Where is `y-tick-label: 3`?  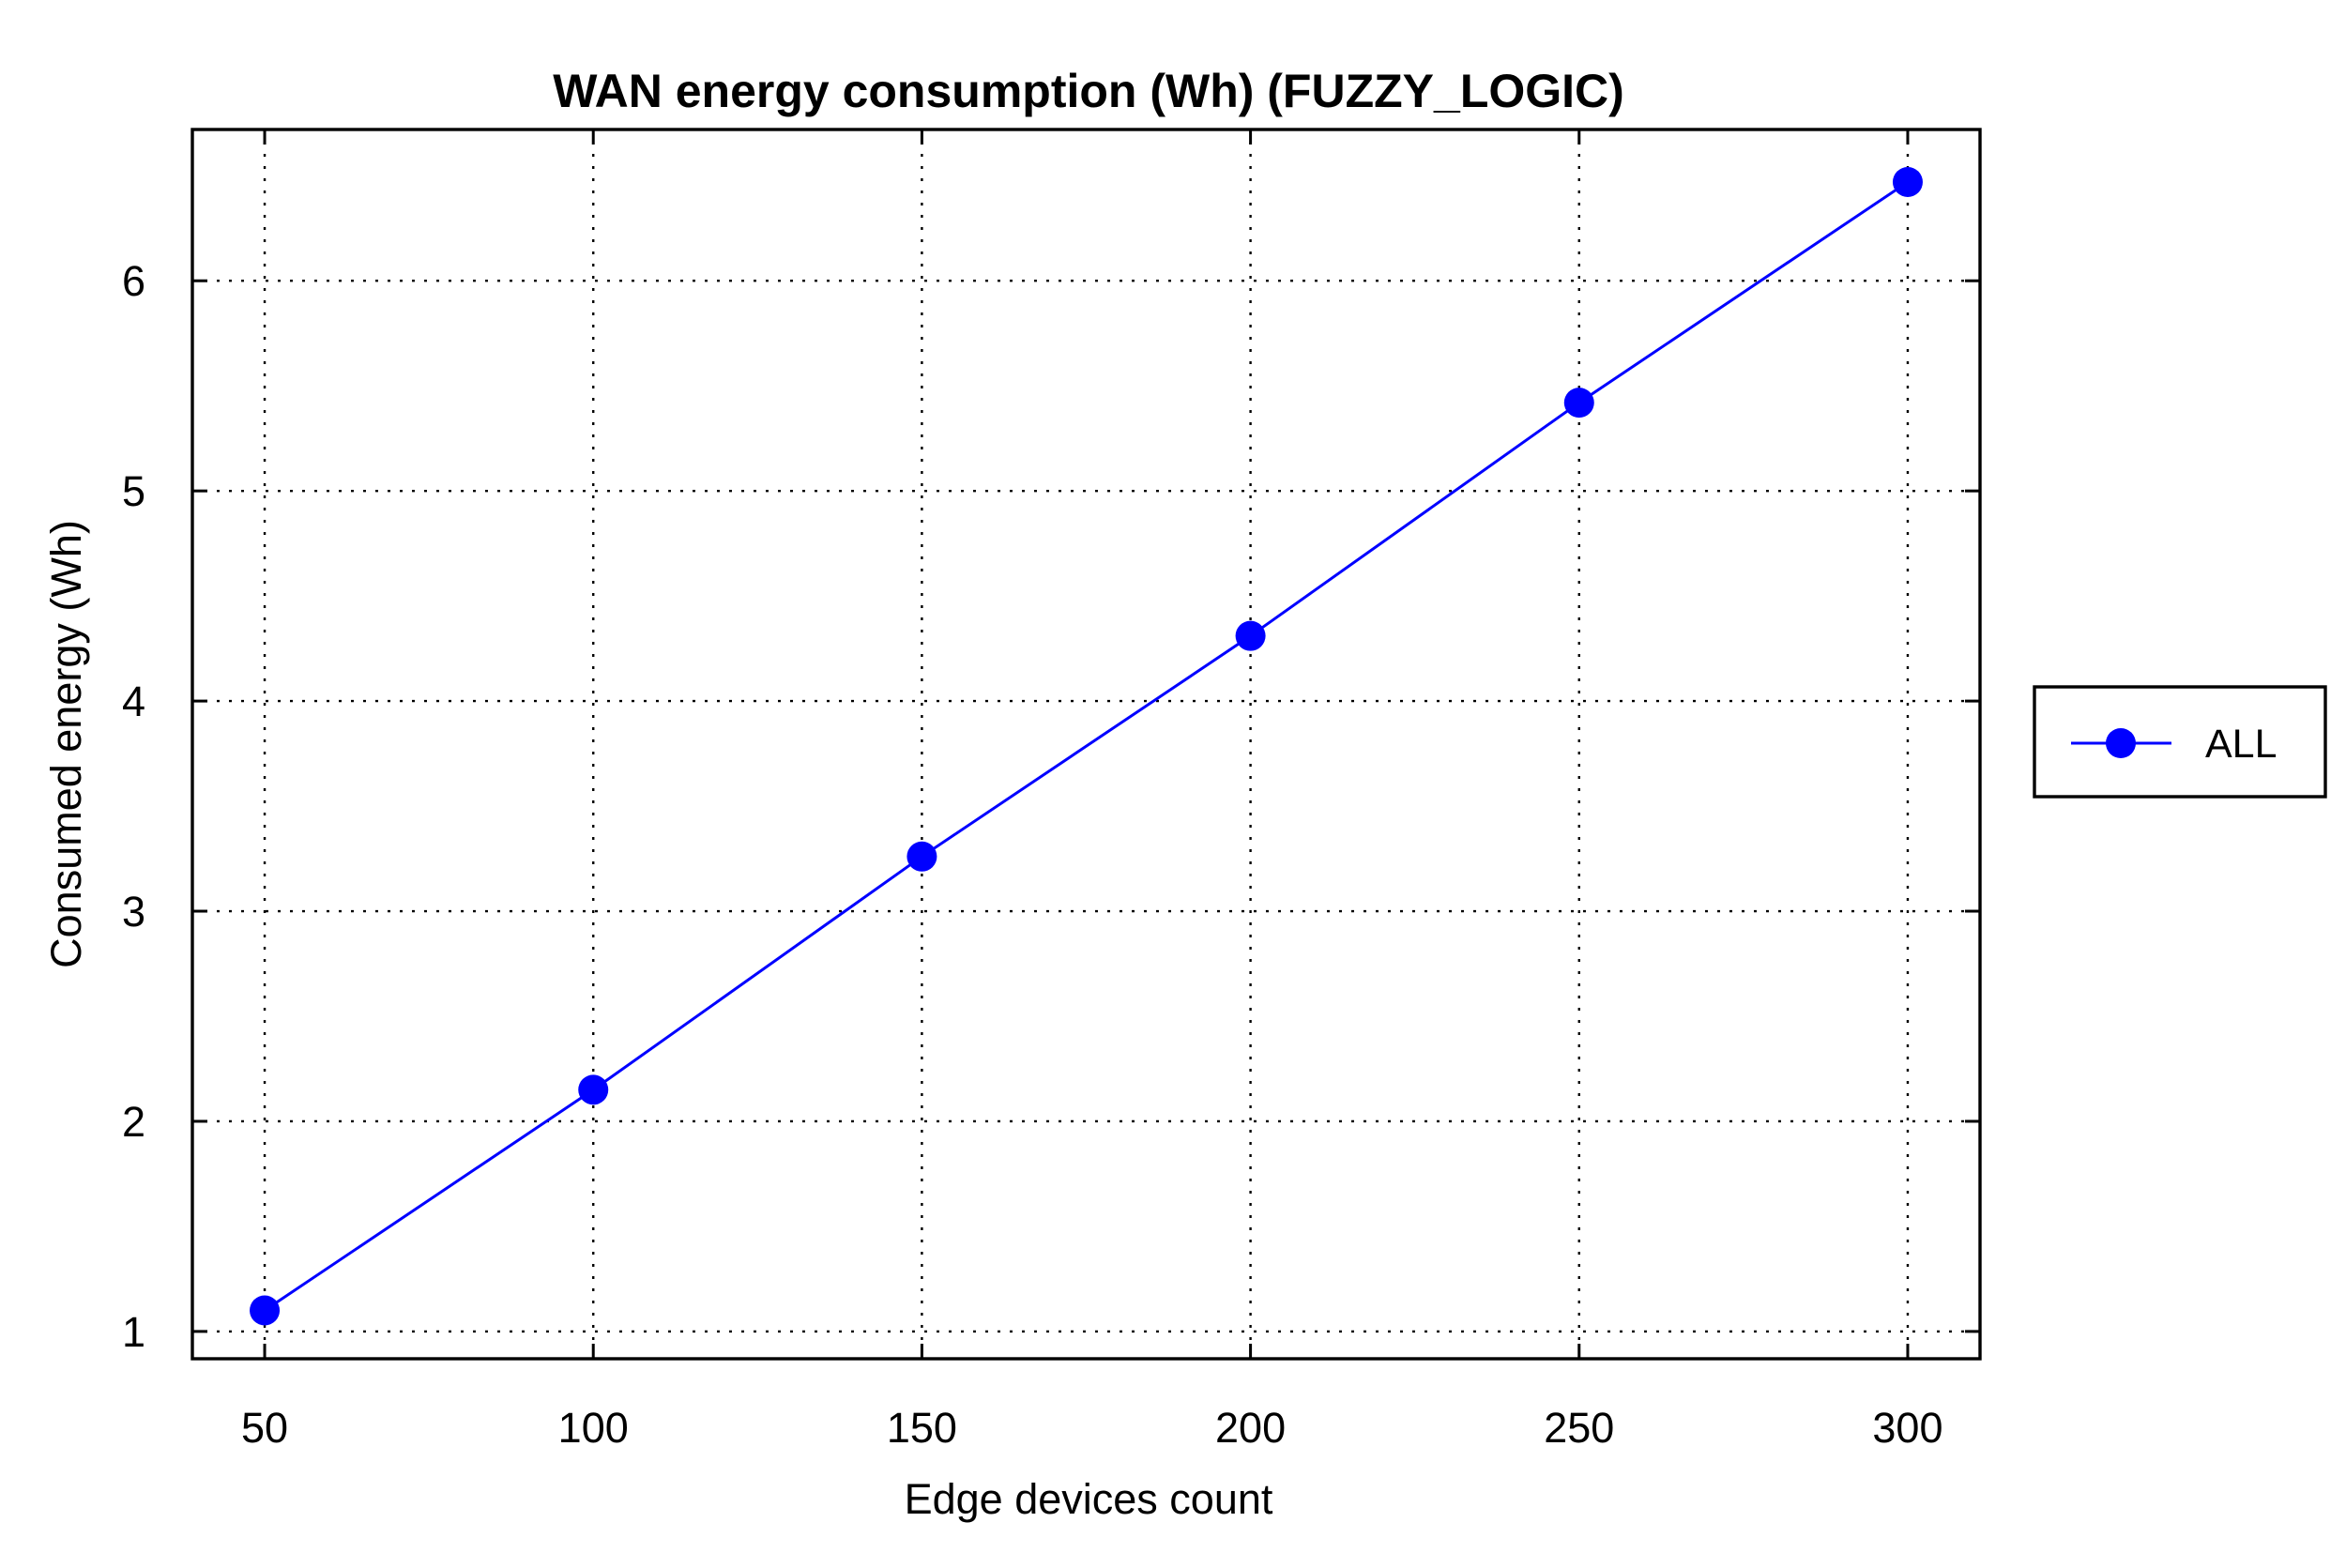
y-tick-label: 3 is located at coordinates (133, 912).